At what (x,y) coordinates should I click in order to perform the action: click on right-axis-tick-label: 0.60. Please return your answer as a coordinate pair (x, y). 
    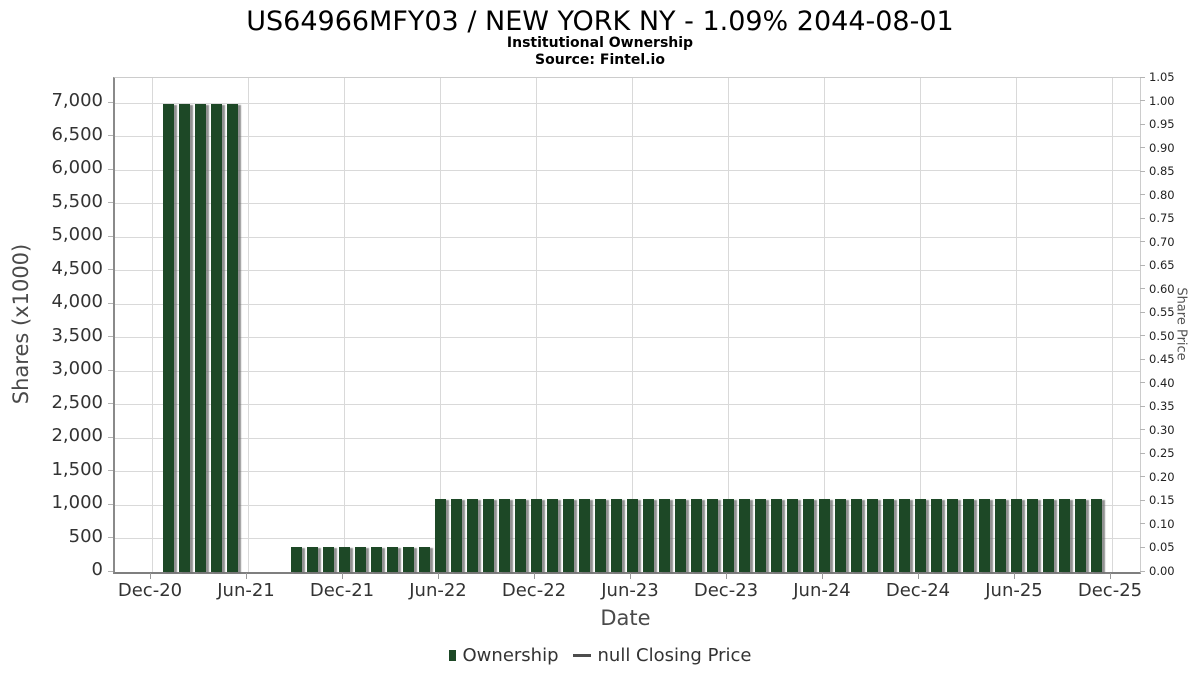
    Looking at the image, I should click on (1162, 288).